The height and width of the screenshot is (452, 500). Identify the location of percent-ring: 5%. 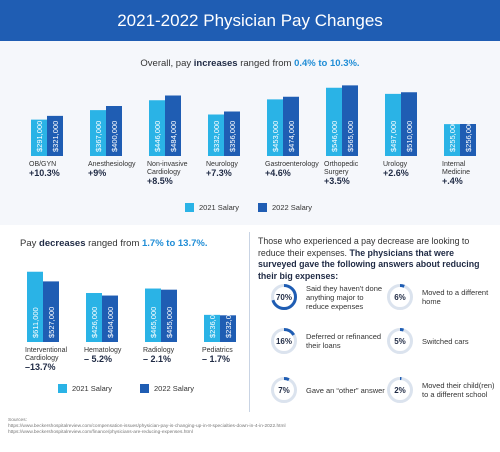
(400, 341).